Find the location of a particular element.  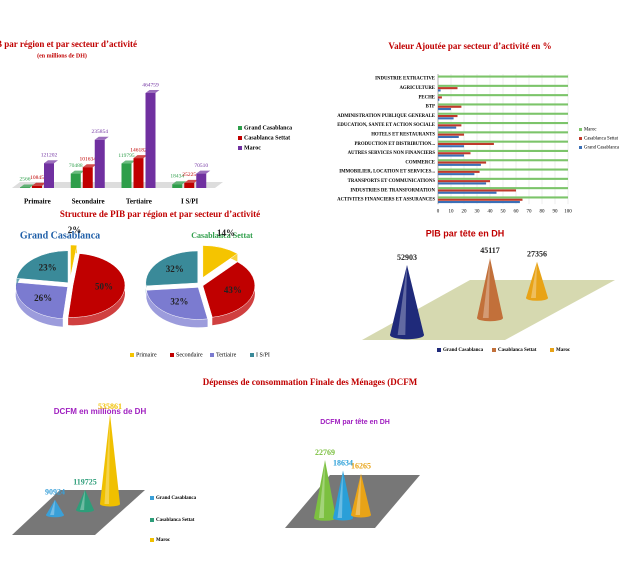

y-tick-label: BTP is located at coordinates (430, 107).